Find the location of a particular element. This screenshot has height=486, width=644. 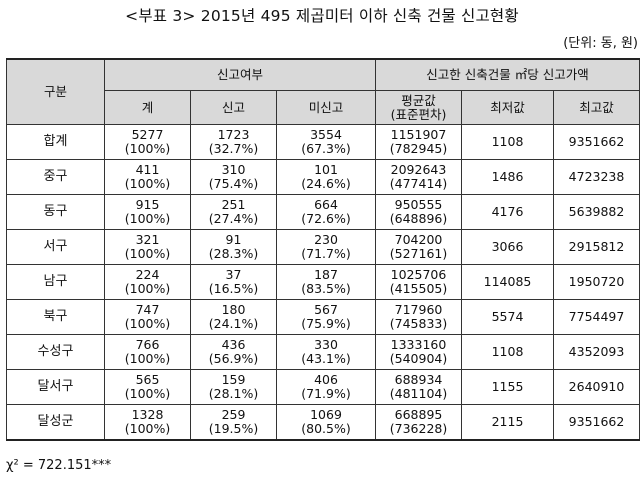

header-total: 계 is located at coordinates (147, 107).